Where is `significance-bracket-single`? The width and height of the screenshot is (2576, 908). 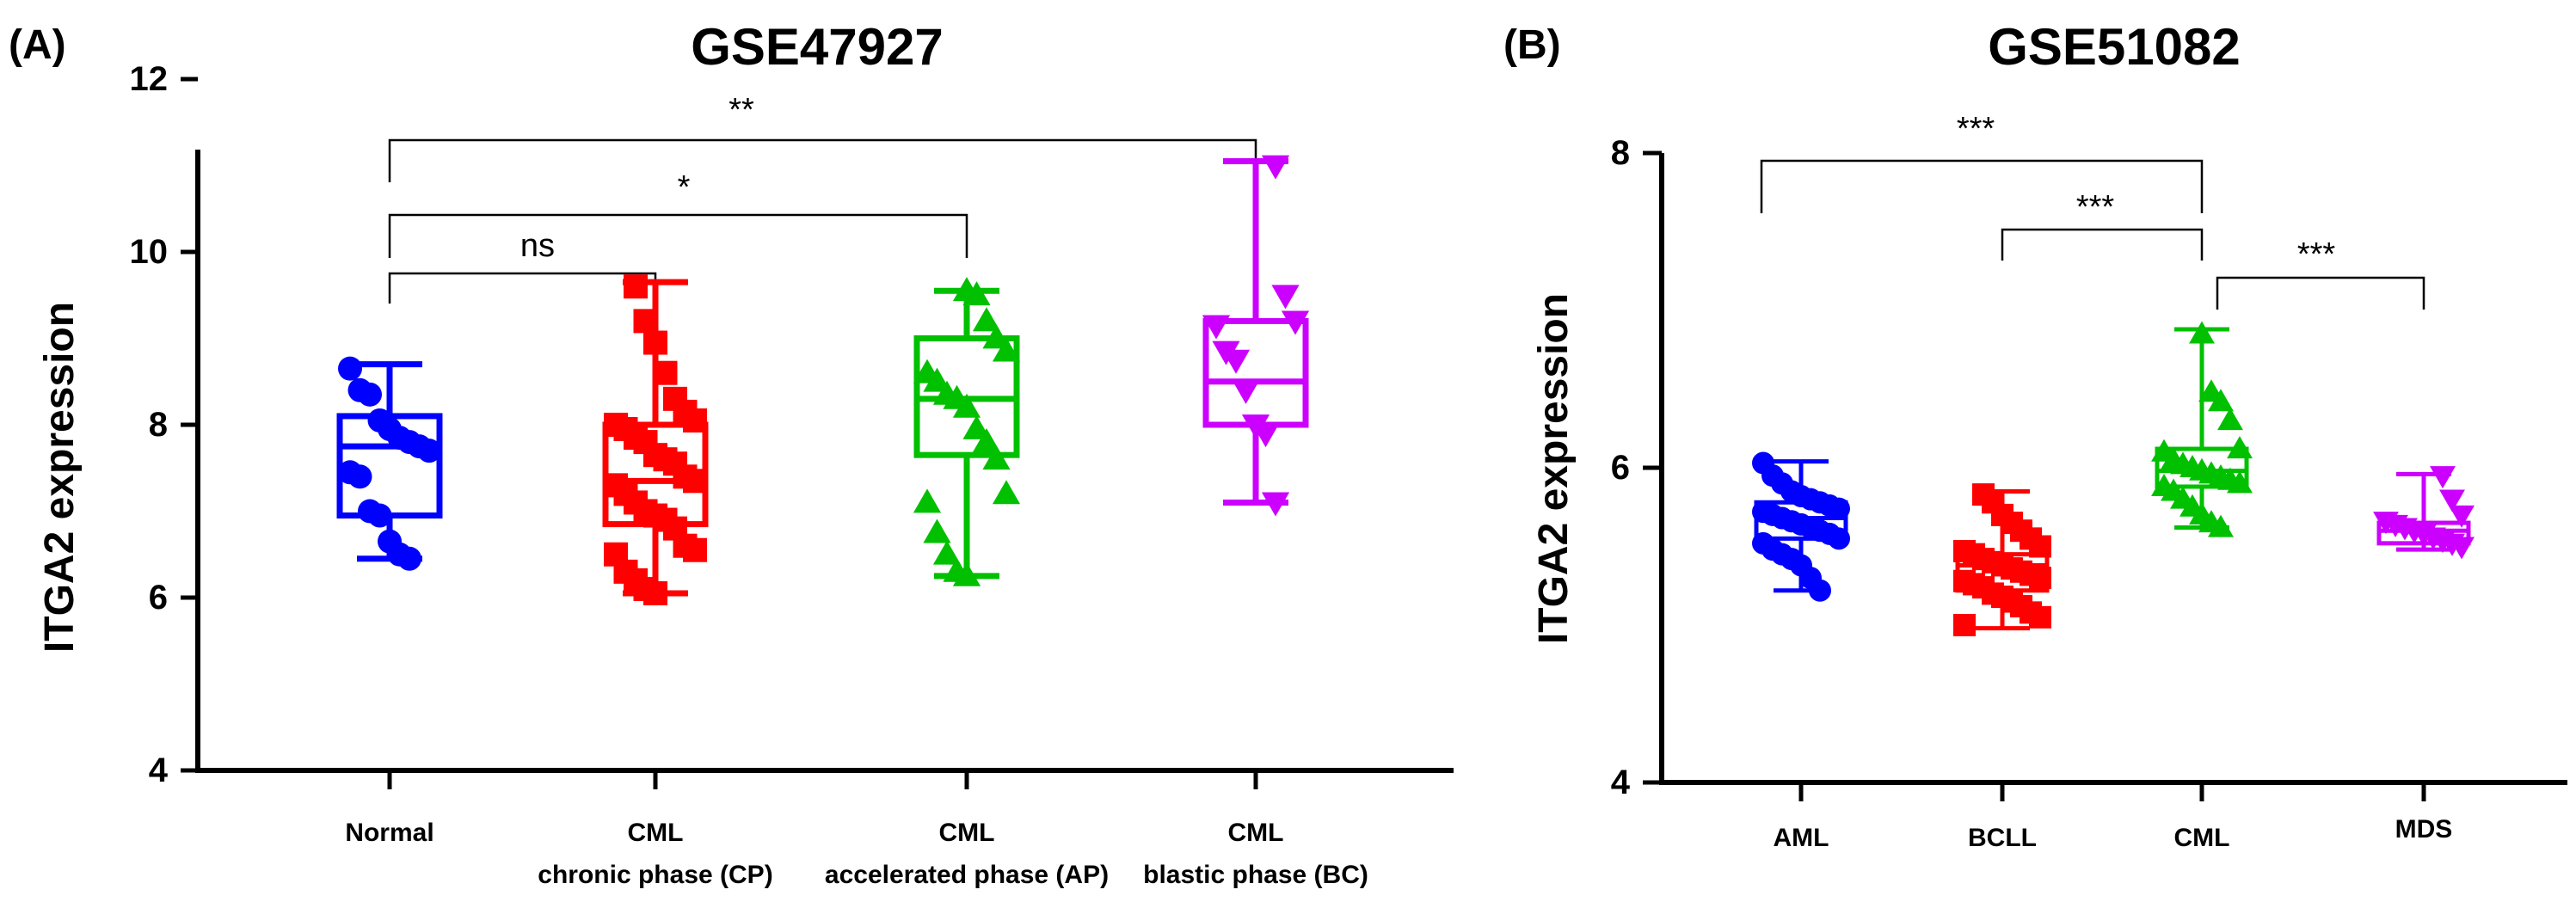
significance-bracket-single is located at coordinates (678, 235).